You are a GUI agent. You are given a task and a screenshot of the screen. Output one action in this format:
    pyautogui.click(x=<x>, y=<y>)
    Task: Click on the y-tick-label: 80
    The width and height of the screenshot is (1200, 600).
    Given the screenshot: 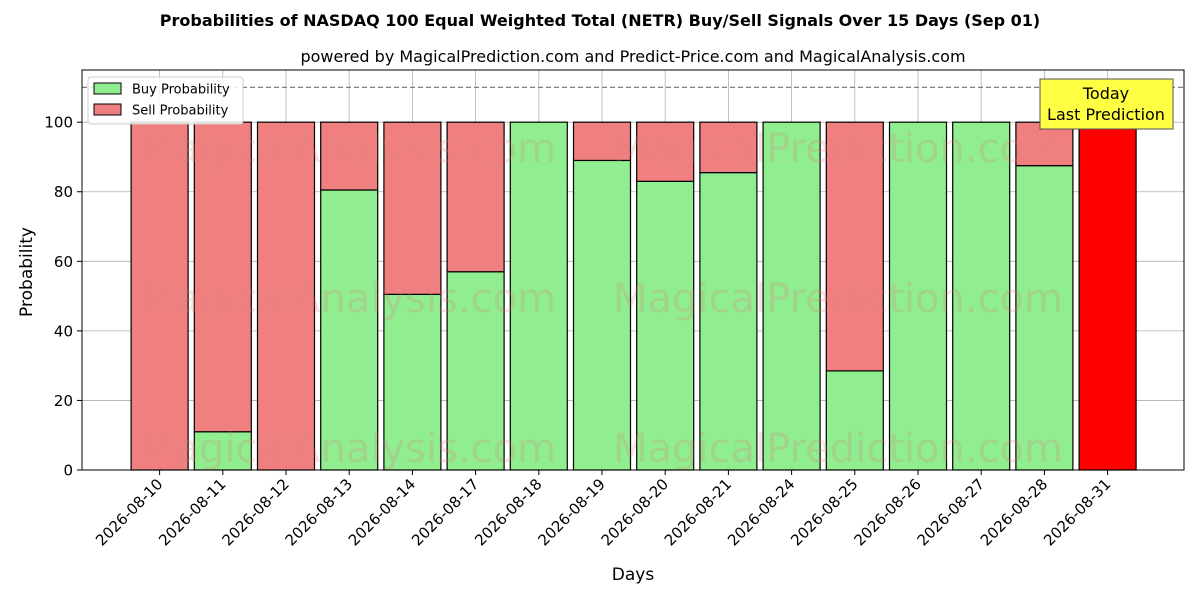 What is the action you would take?
    pyautogui.click(x=63, y=192)
    